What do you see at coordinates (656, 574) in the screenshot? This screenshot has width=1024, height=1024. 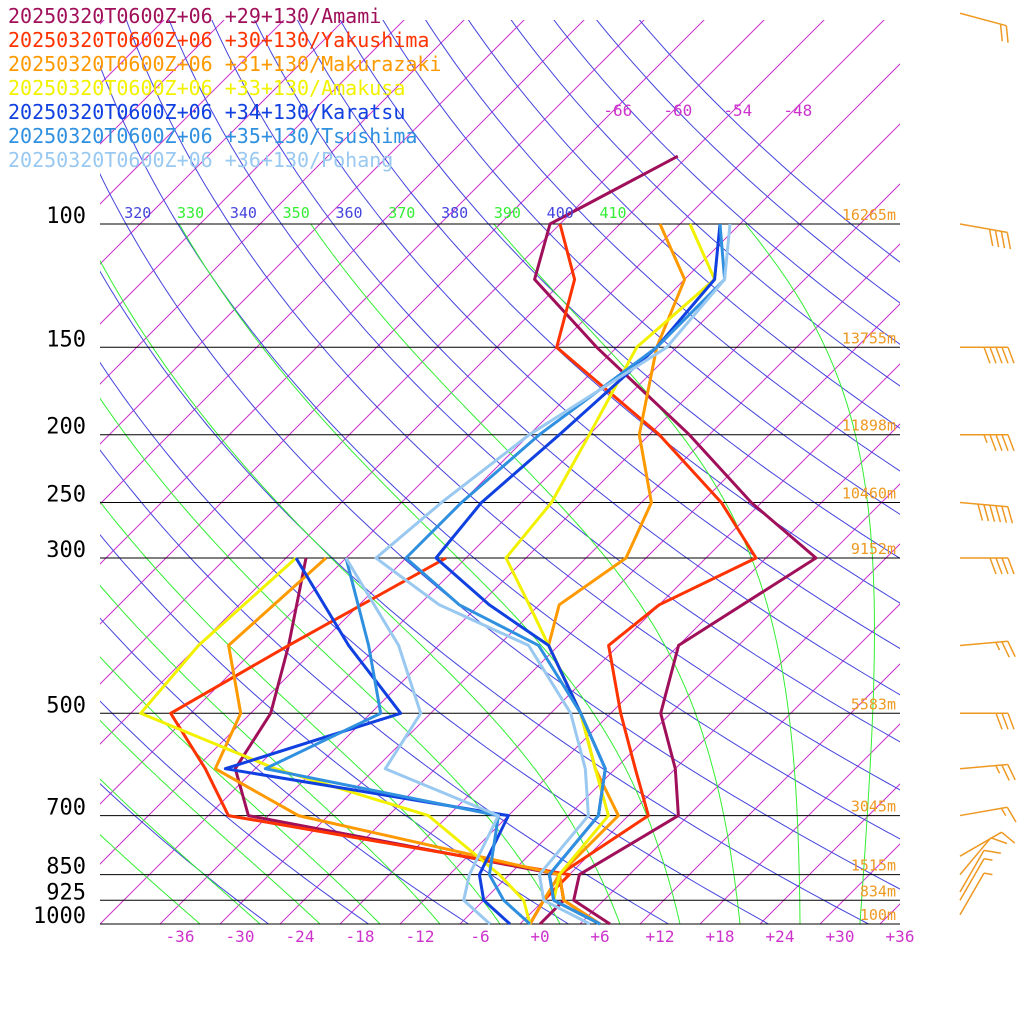 I see `temperature-profile` at bounding box center [656, 574].